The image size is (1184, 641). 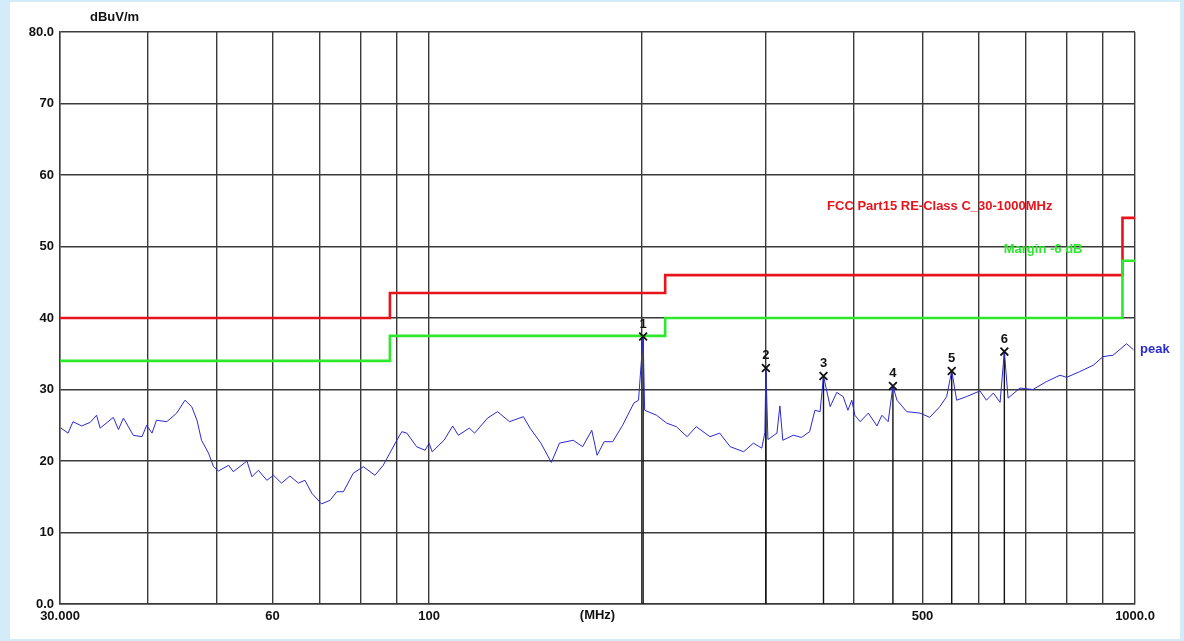 What do you see at coordinates (46, 460) in the screenshot?
I see `y-tick-label: 20` at bounding box center [46, 460].